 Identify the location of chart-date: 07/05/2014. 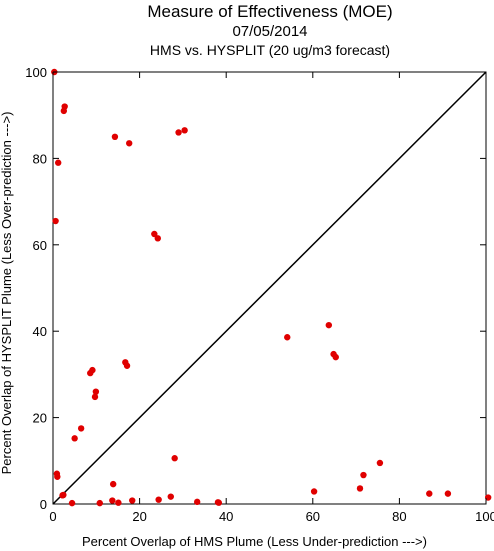
(270, 31).